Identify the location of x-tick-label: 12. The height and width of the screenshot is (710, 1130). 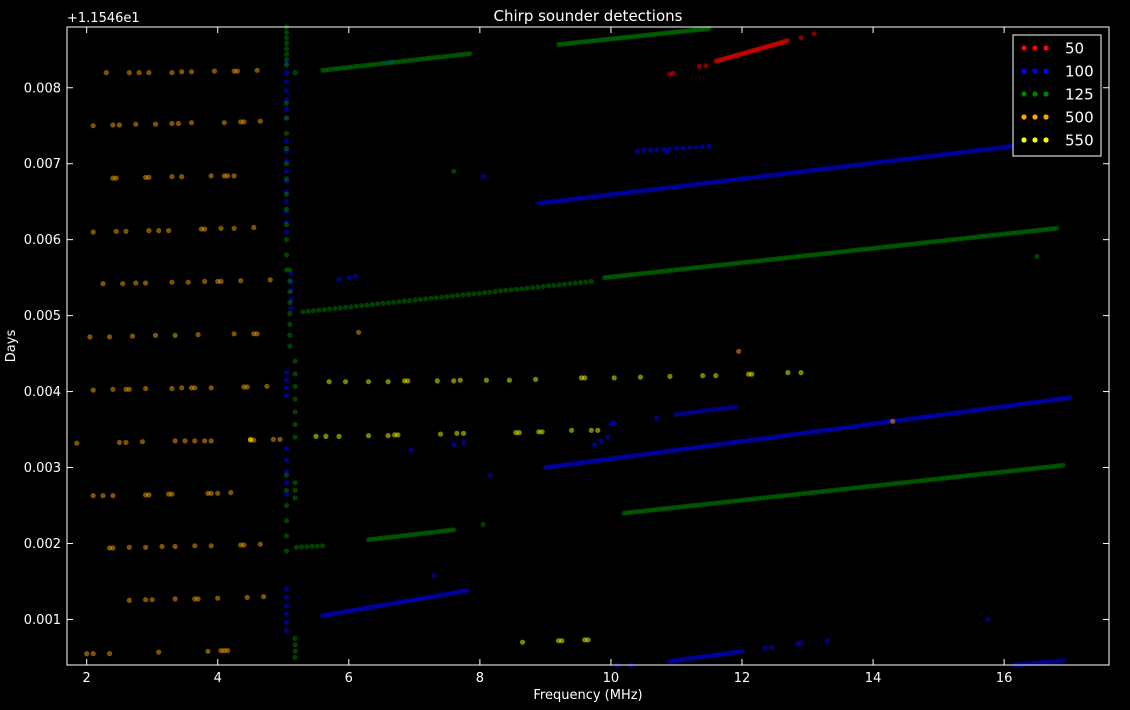
(742, 678).